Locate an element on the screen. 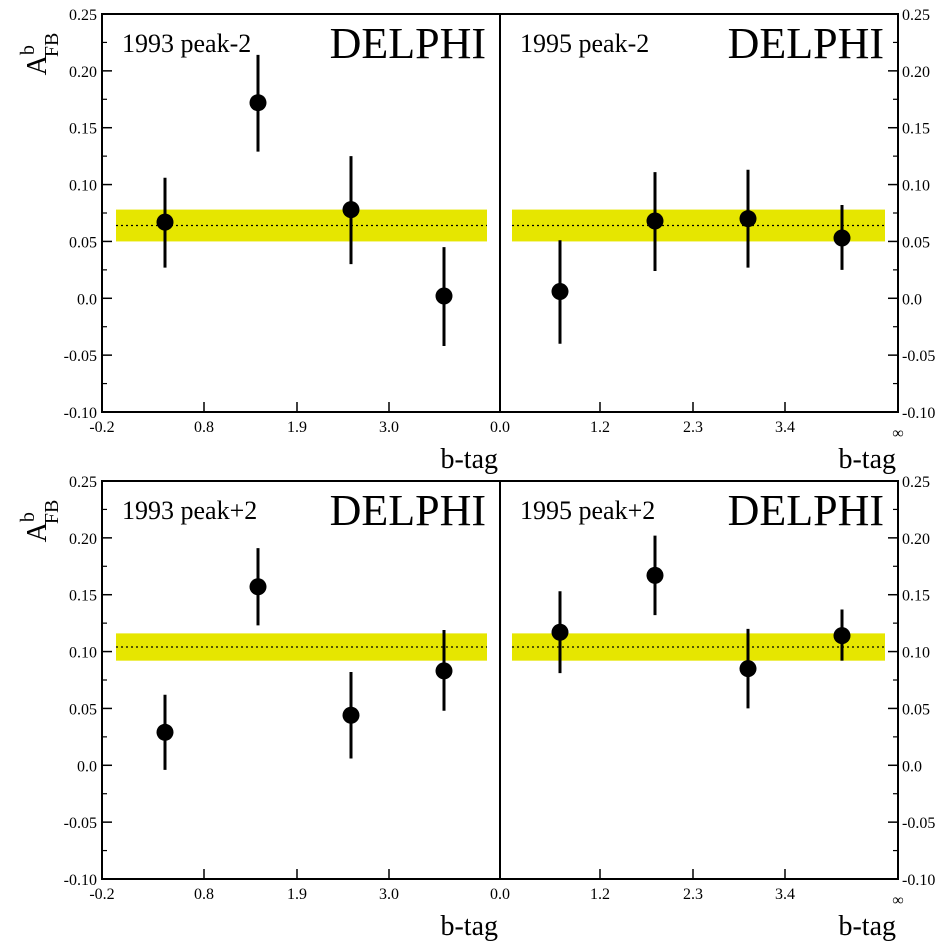 This screenshot has width=948, height=944. panel-label: 1993 peak-2 is located at coordinates (186, 43).